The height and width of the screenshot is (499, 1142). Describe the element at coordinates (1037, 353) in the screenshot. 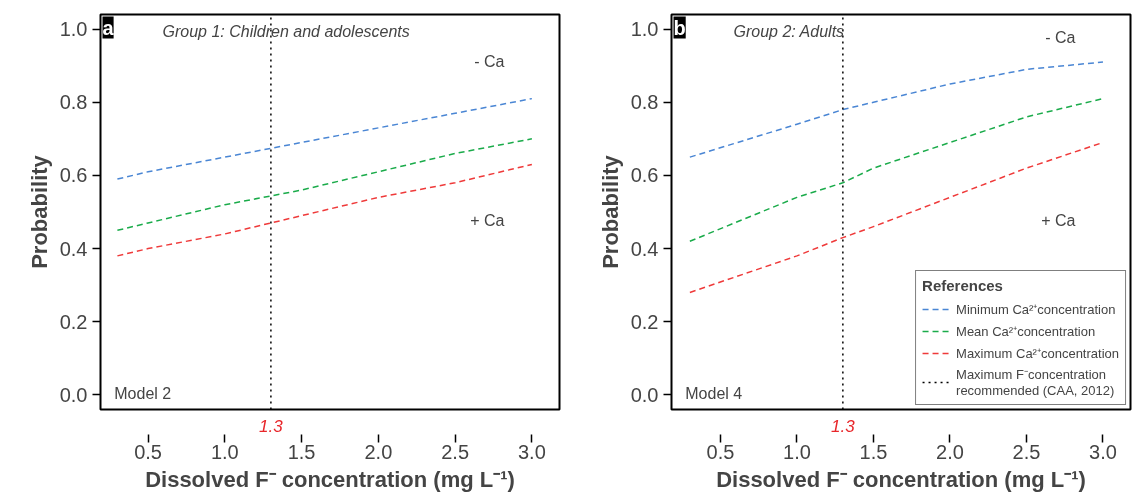

I see `legend-label: Maximum Ca²⁺concentration` at that location.